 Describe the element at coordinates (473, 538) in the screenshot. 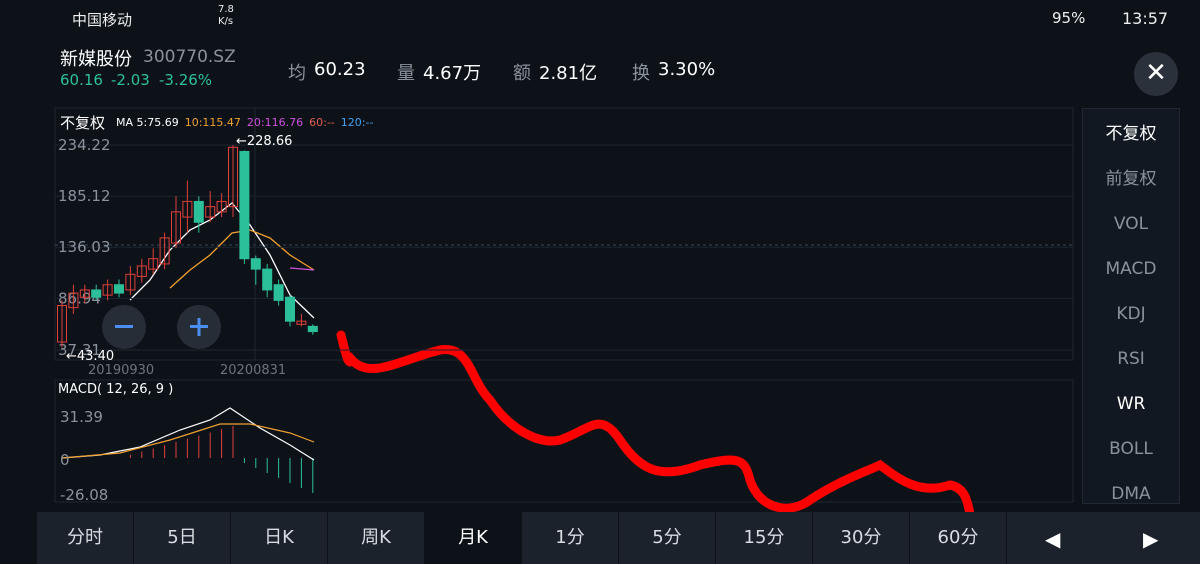

I see `tab: 月K` at that location.